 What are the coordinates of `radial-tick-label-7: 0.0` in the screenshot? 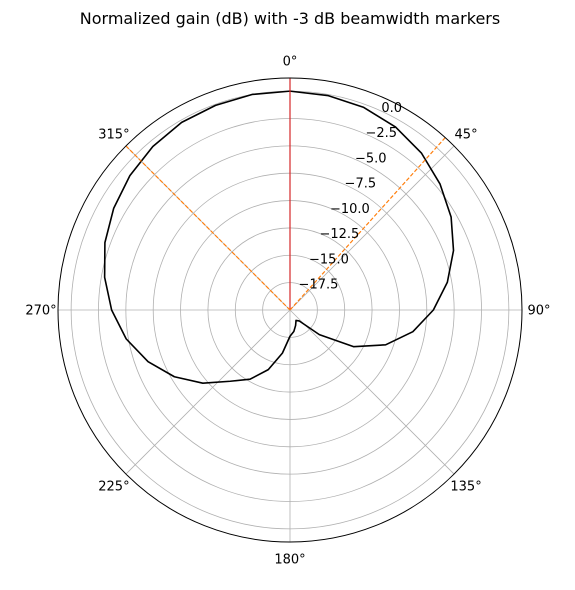 It's located at (391, 108).